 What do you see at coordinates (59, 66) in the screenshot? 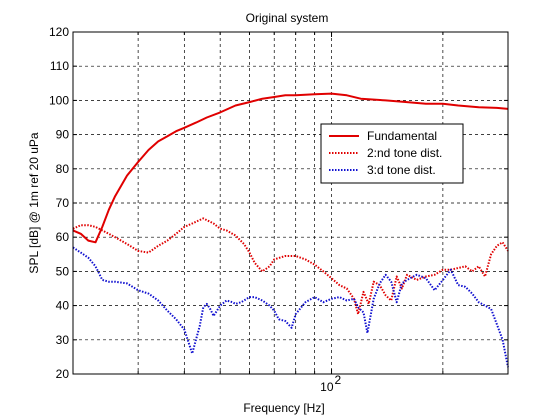
I see `y-tick-label: 110` at bounding box center [59, 66].